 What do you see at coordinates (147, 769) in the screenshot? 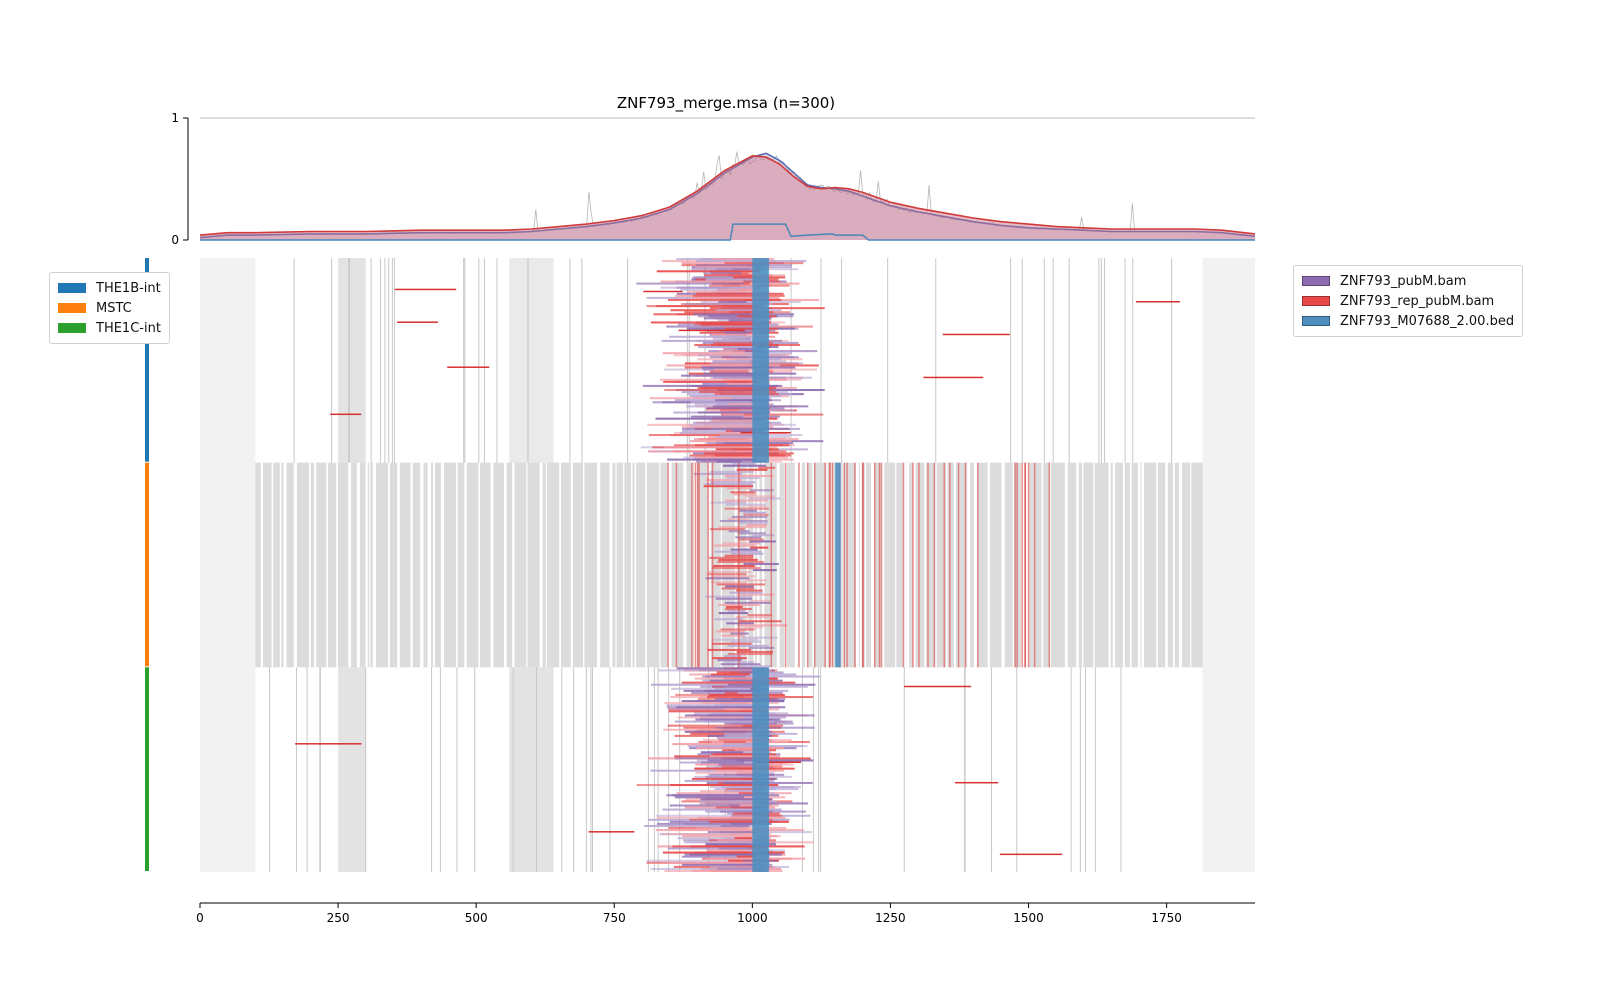
I see `group-bar-segment` at bounding box center [147, 769].